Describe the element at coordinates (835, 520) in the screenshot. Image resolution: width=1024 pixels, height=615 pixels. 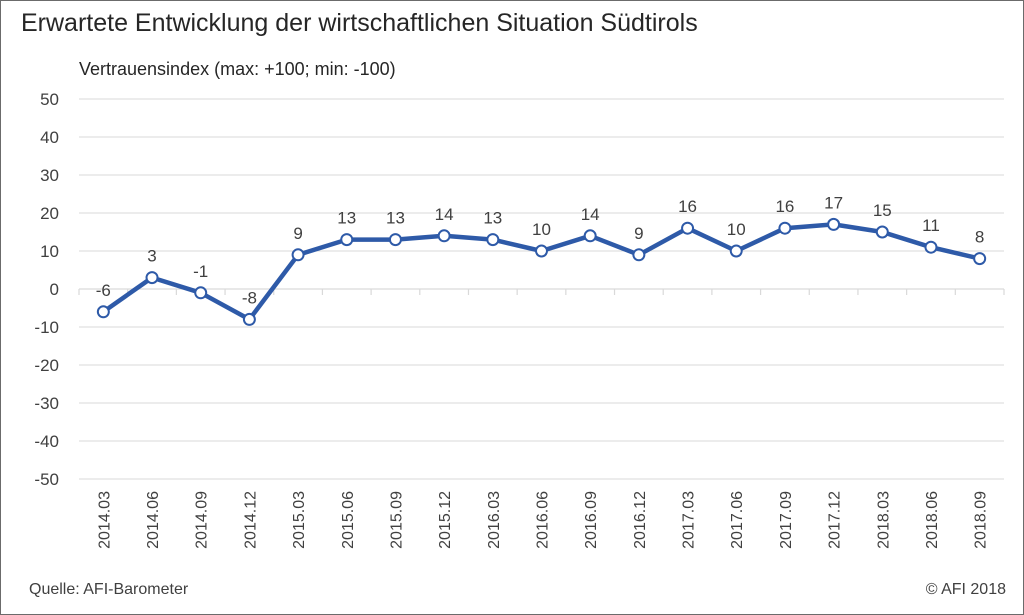
I see `x-tick-label: 2017.12` at that location.